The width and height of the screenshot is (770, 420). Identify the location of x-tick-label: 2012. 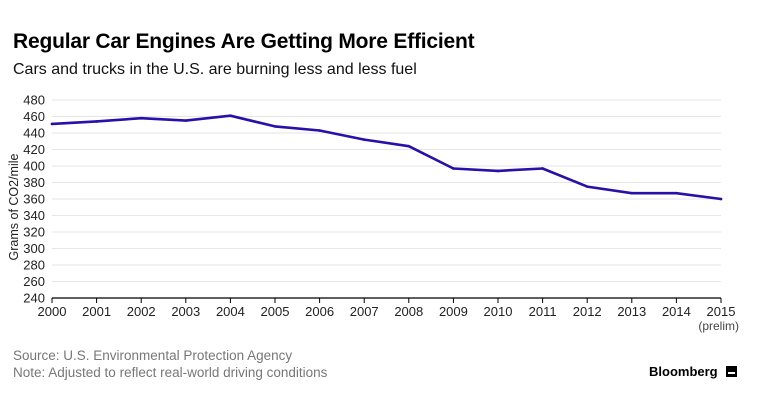
(587, 311).